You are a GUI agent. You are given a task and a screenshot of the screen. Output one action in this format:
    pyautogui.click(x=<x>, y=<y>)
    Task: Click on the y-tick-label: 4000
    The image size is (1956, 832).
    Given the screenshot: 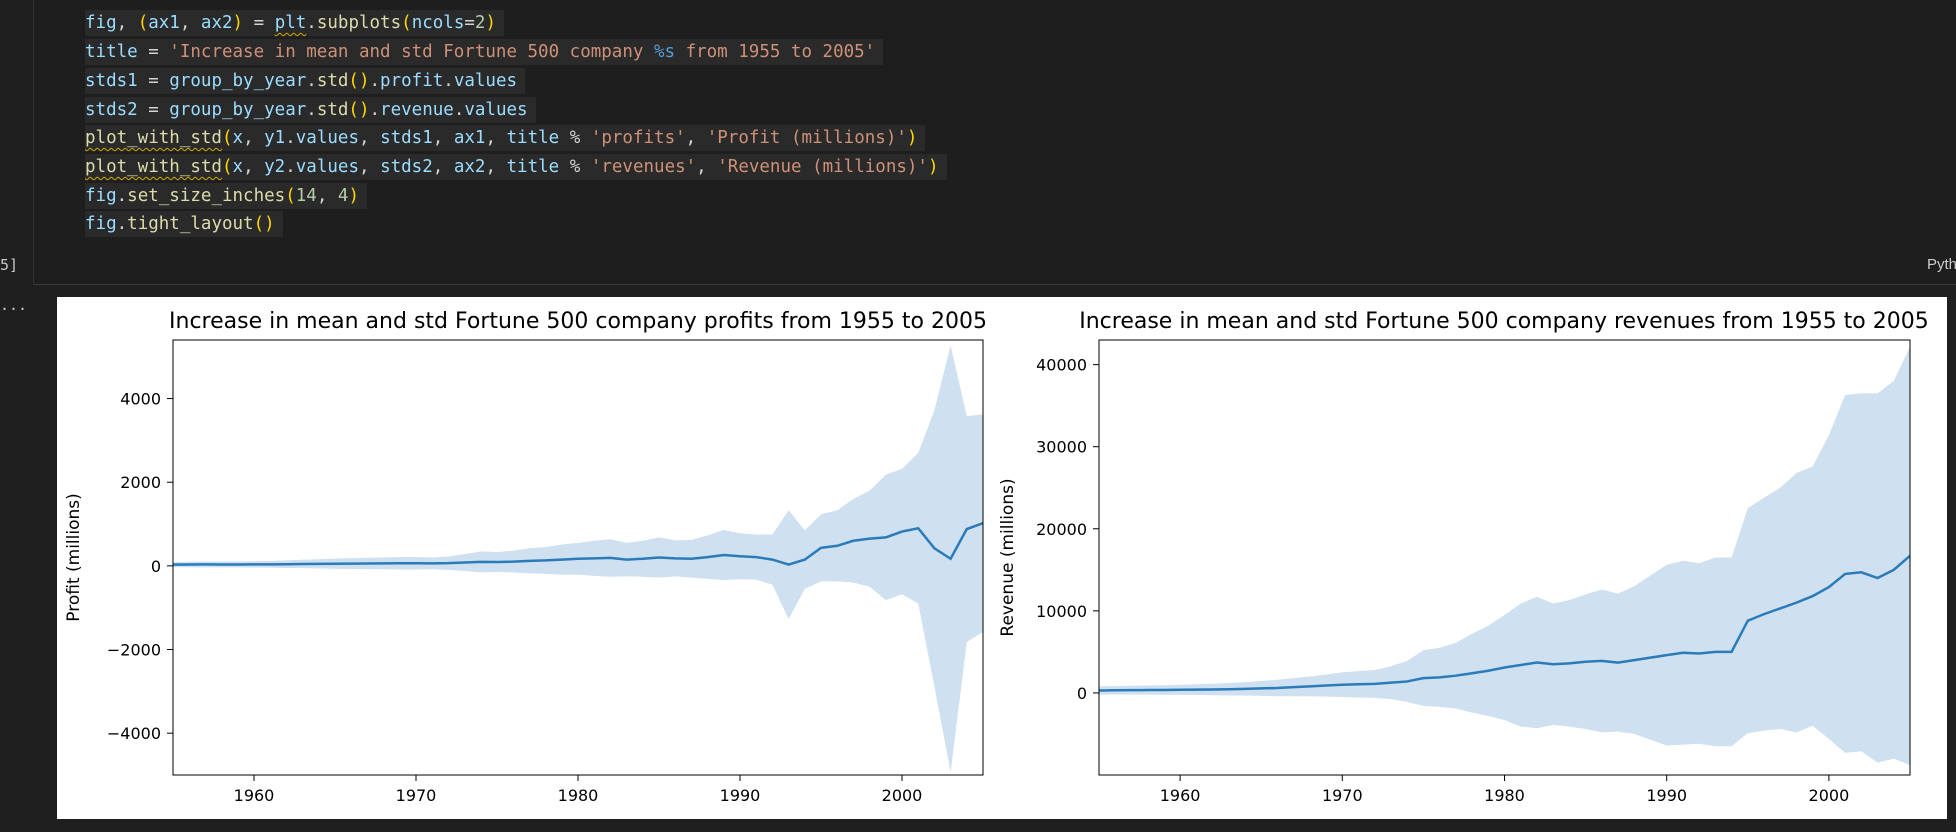 What is the action you would take?
    pyautogui.click(x=140, y=399)
    